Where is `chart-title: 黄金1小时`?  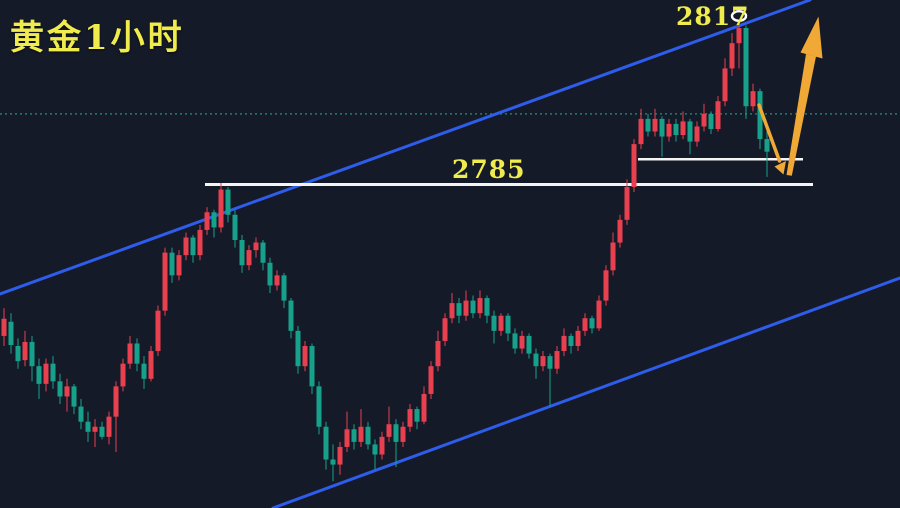 chart-title: 黄金1小时 is located at coordinates (97, 38).